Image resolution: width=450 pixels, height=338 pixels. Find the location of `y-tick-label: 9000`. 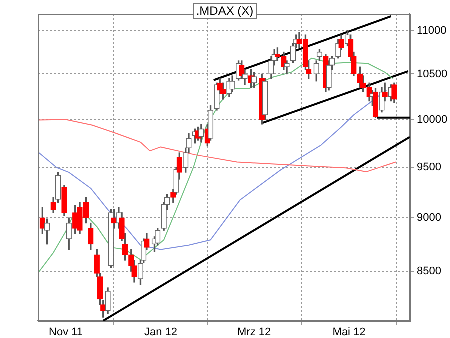

y-tick-label: 9000 is located at coordinates (429, 218).